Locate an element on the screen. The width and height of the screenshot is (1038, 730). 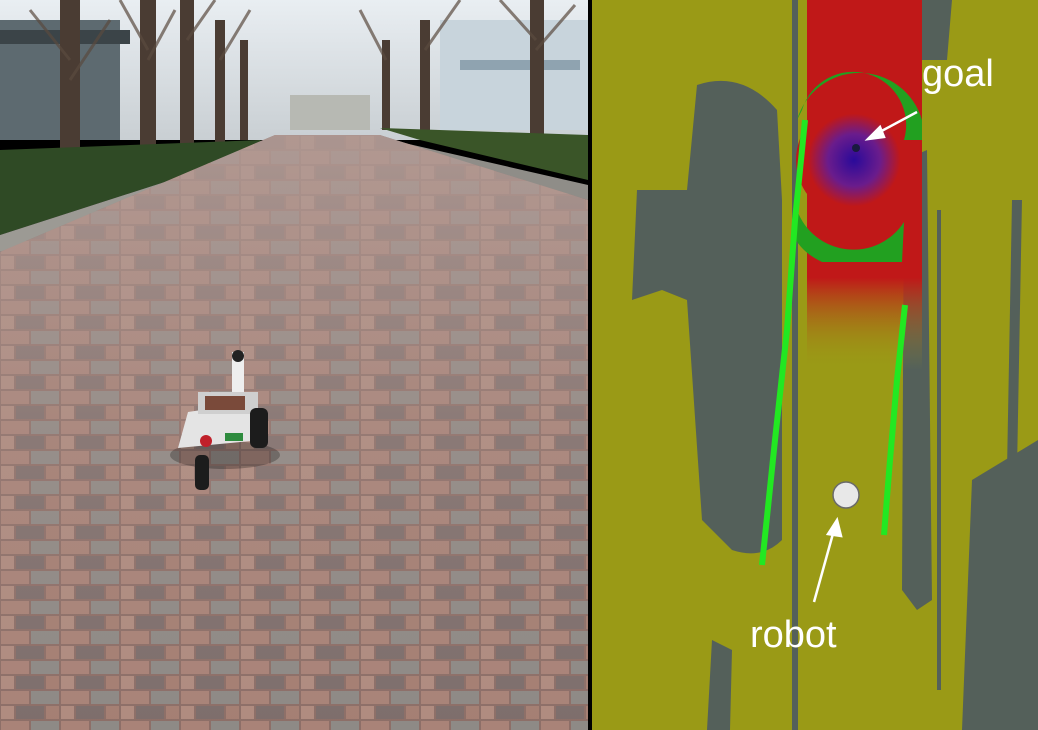
hedge-right is located at coordinates (484, 154).